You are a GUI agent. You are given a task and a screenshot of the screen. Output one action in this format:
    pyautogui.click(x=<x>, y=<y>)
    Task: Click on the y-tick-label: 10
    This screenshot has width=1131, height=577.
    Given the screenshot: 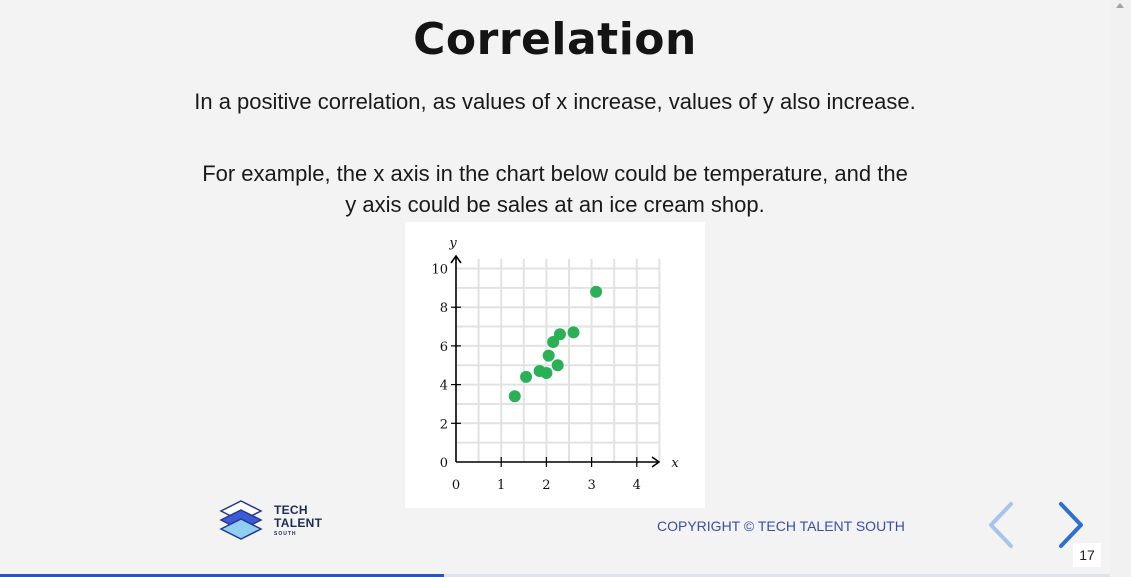 What is the action you would take?
    pyautogui.click(x=439, y=270)
    